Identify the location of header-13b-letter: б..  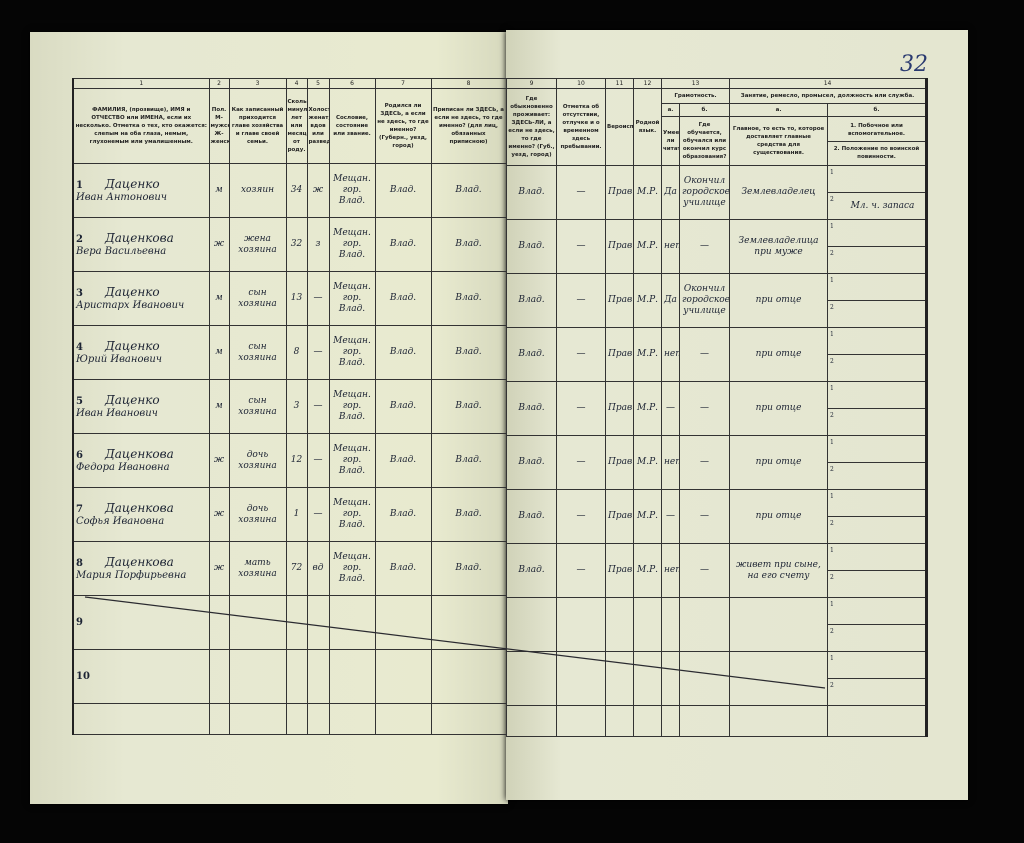
(704, 110).